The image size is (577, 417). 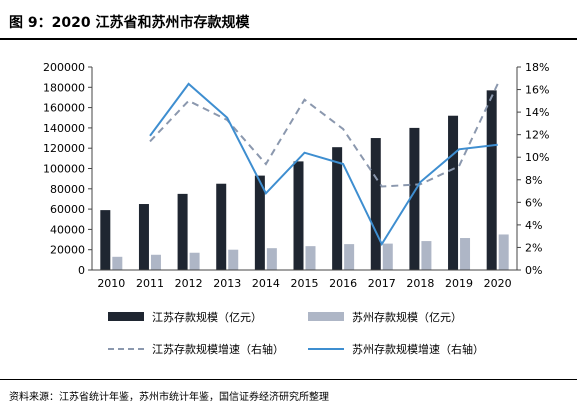 I want to click on title-rule, so click(x=288, y=39).